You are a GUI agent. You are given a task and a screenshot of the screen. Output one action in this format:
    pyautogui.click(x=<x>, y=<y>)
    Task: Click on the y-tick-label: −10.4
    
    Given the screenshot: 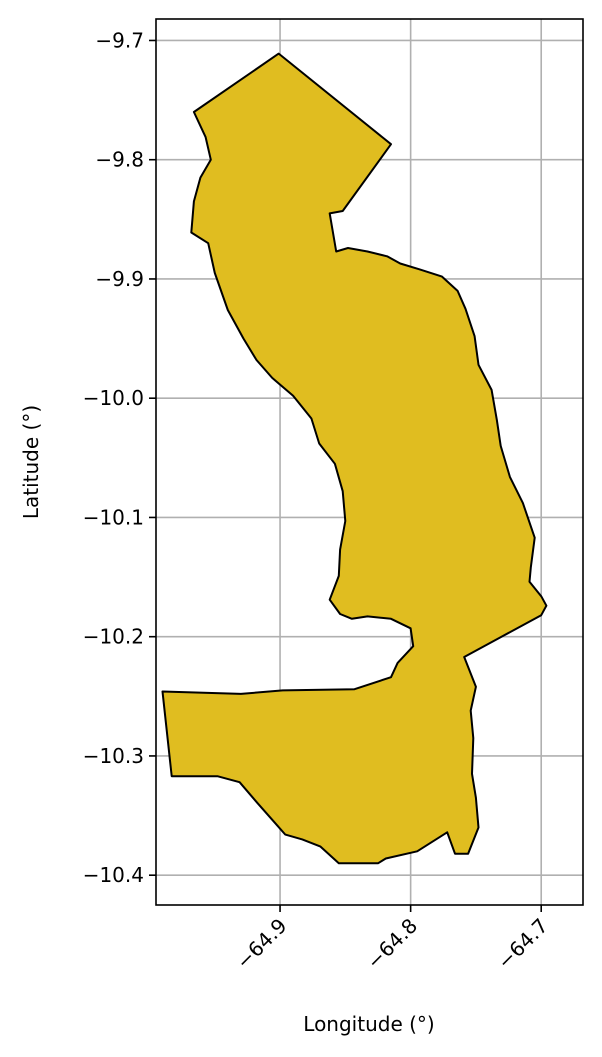 What is the action you would take?
    pyautogui.click(x=113, y=875)
    